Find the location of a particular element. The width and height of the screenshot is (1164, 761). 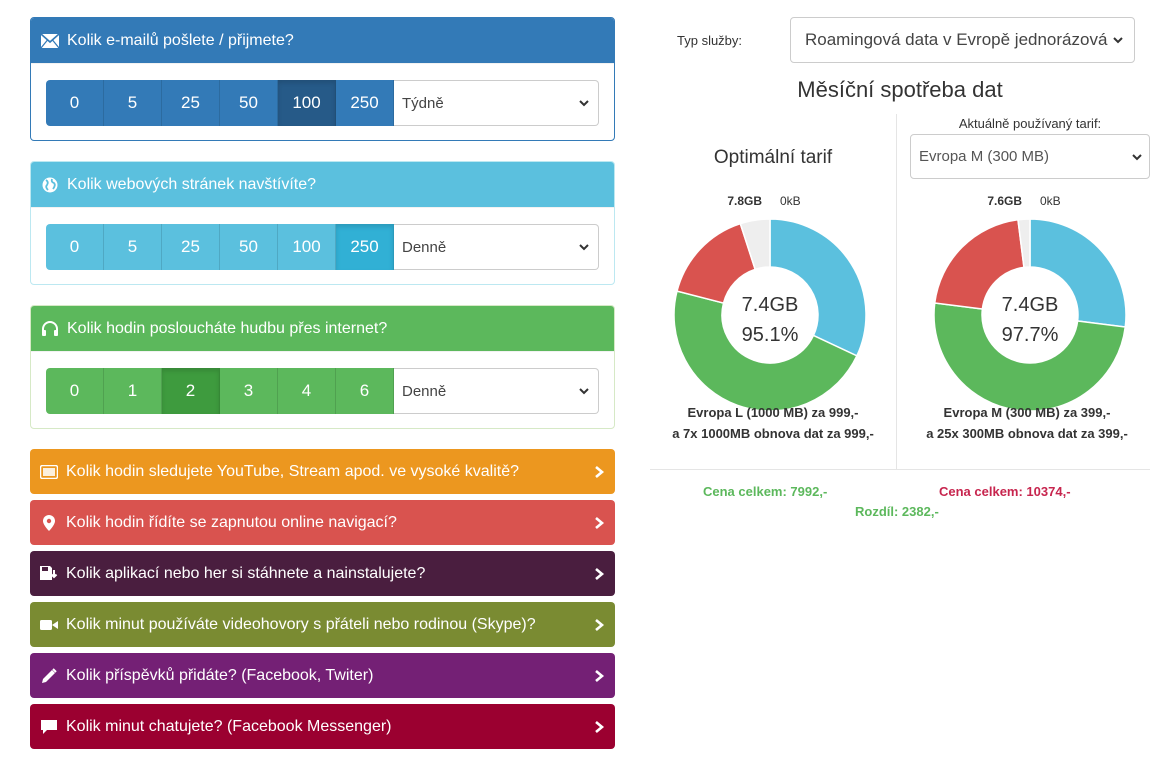

websites-period-value: Denně is located at coordinates (424, 247).